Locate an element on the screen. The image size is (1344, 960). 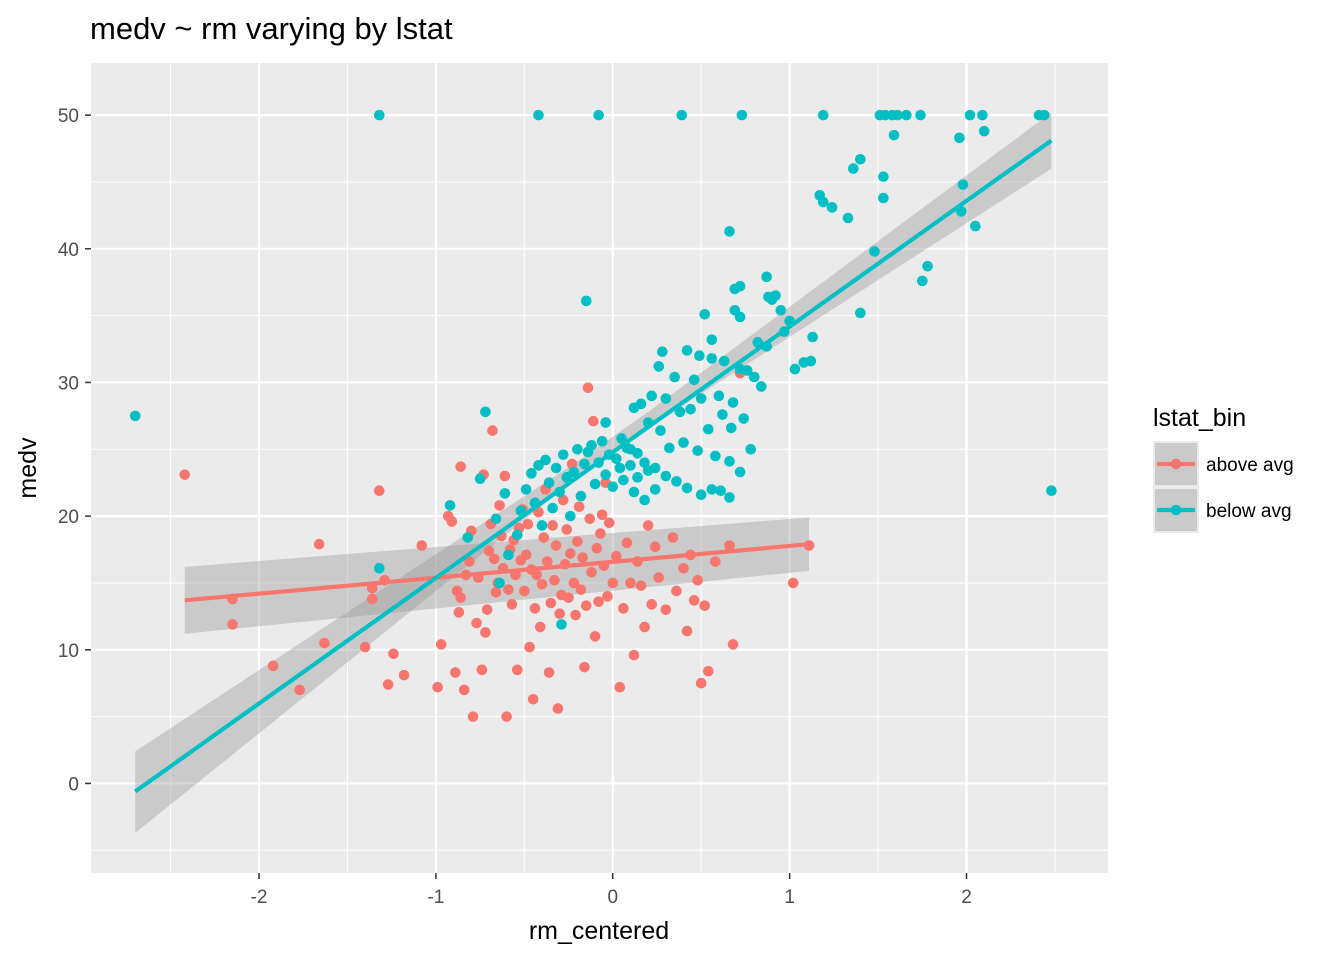
x-tick-label: -2 is located at coordinates (259, 897).